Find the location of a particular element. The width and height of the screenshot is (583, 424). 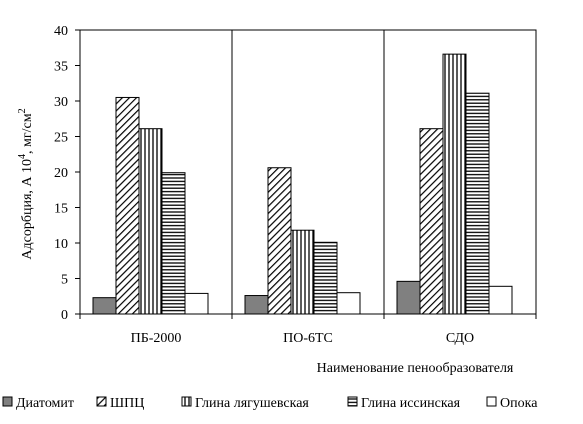

y-tick-label: 15 is located at coordinates (61, 209).